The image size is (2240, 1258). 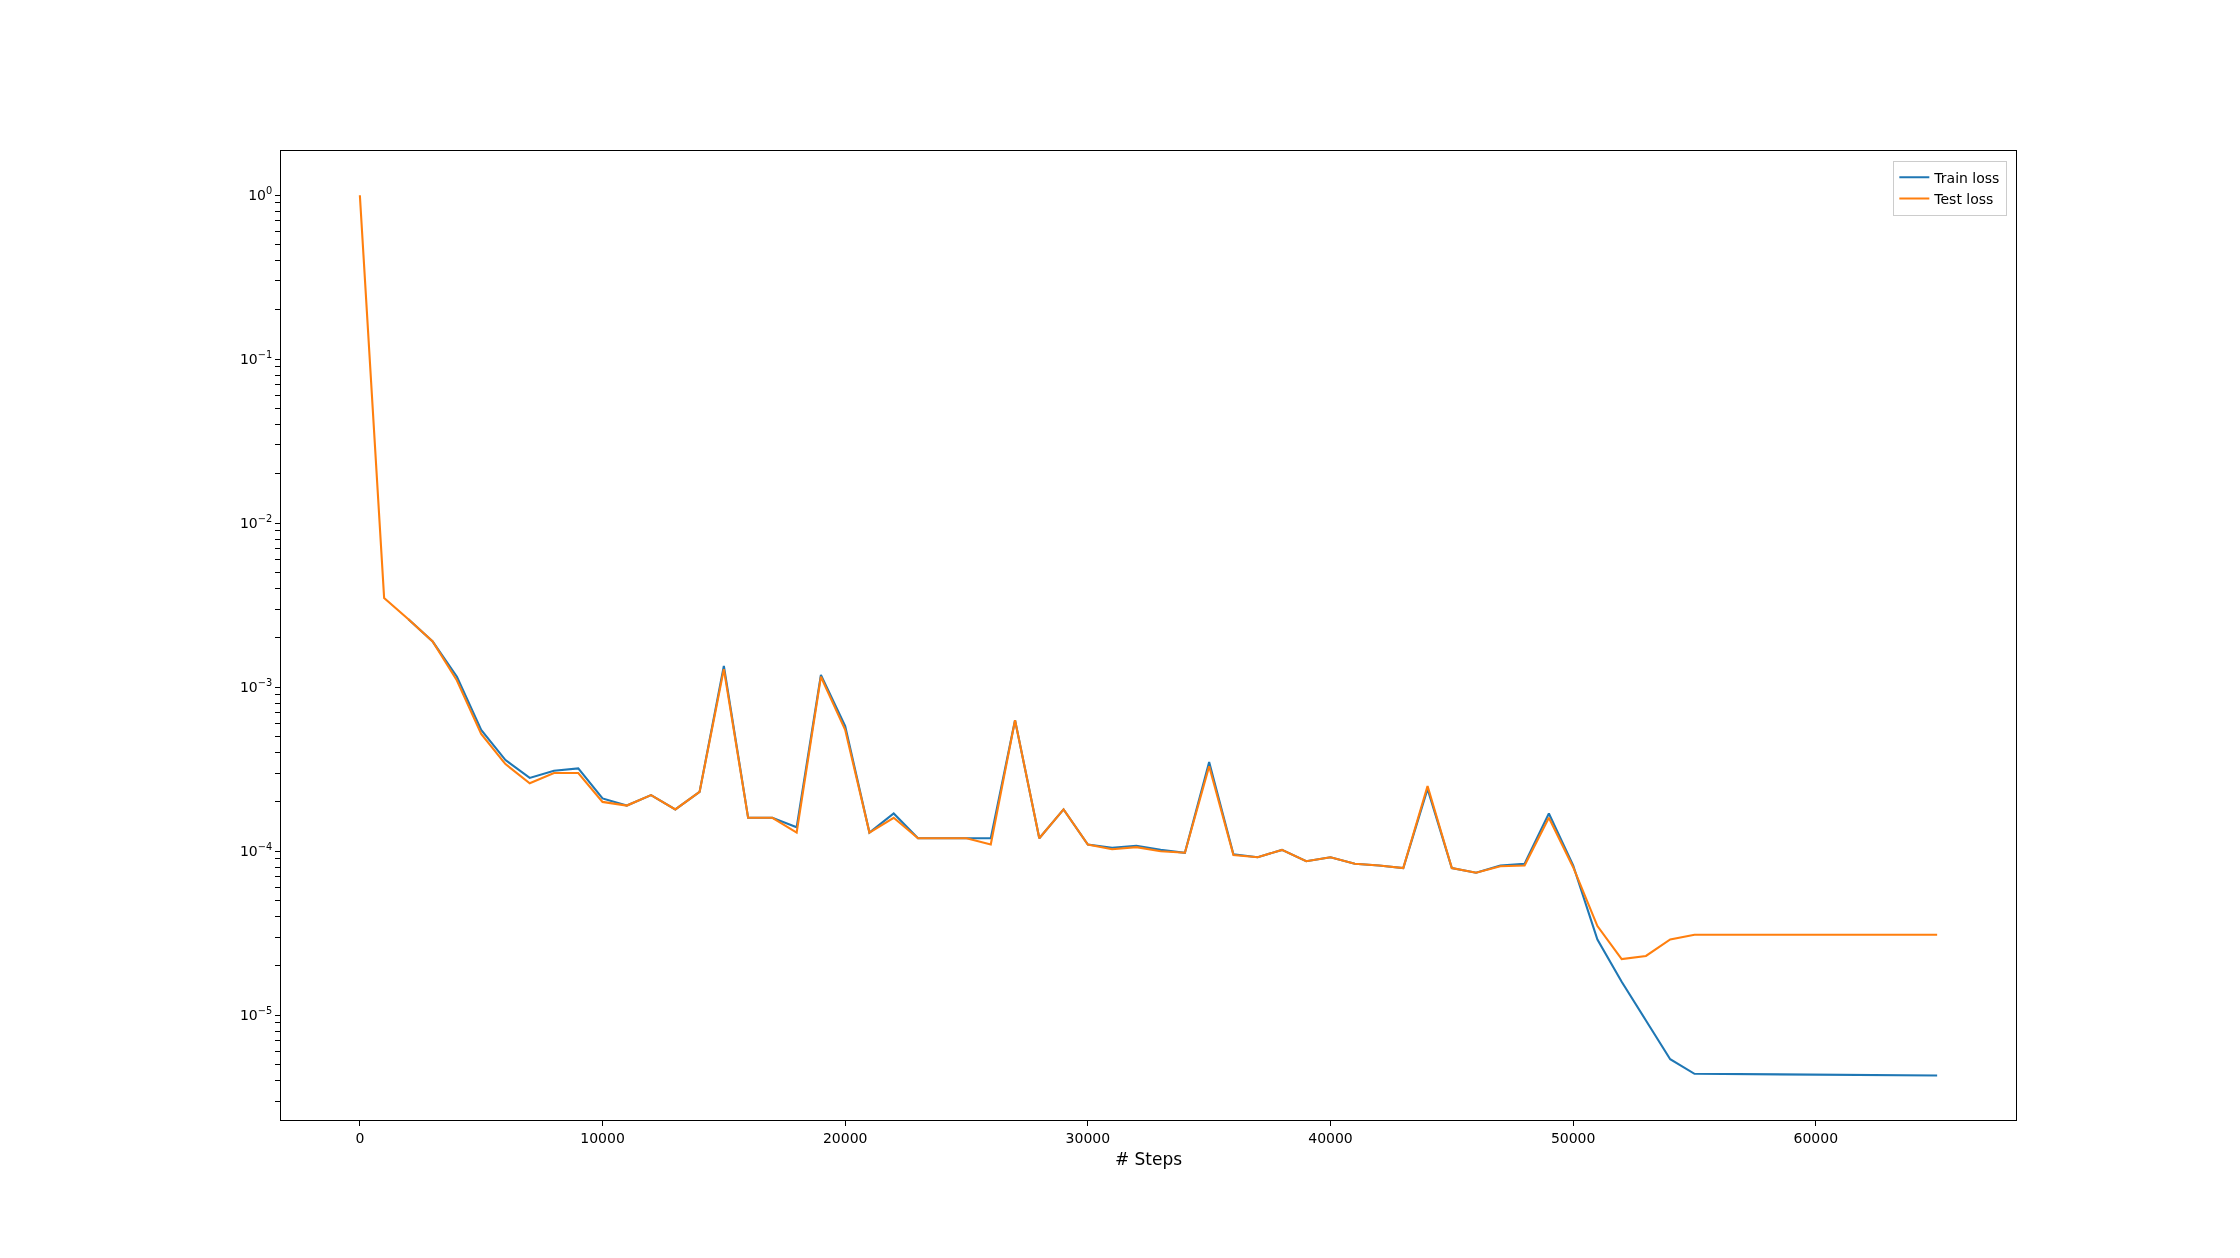 I want to click on x-tick-label: 50000, so click(x=1573, y=1137).